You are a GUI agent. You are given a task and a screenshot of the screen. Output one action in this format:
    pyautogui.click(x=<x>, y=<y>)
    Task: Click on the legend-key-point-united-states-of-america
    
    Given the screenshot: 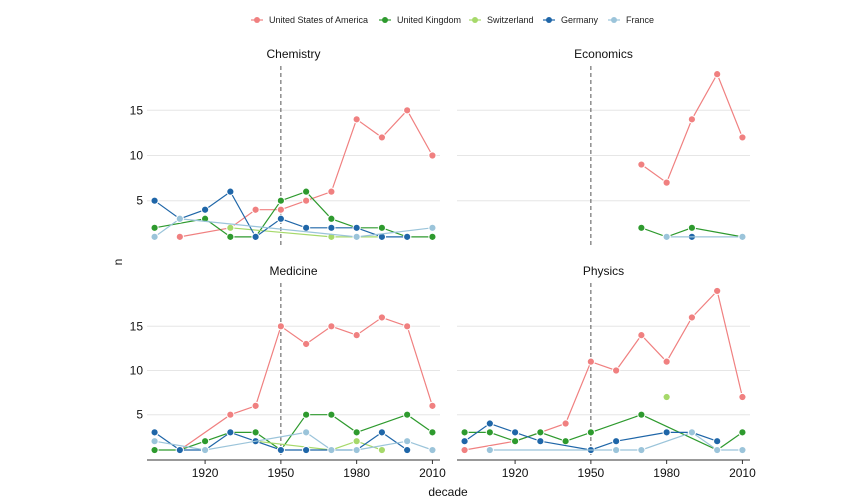 What is the action you would take?
    pyautogui.click(x=257, y=20)
    